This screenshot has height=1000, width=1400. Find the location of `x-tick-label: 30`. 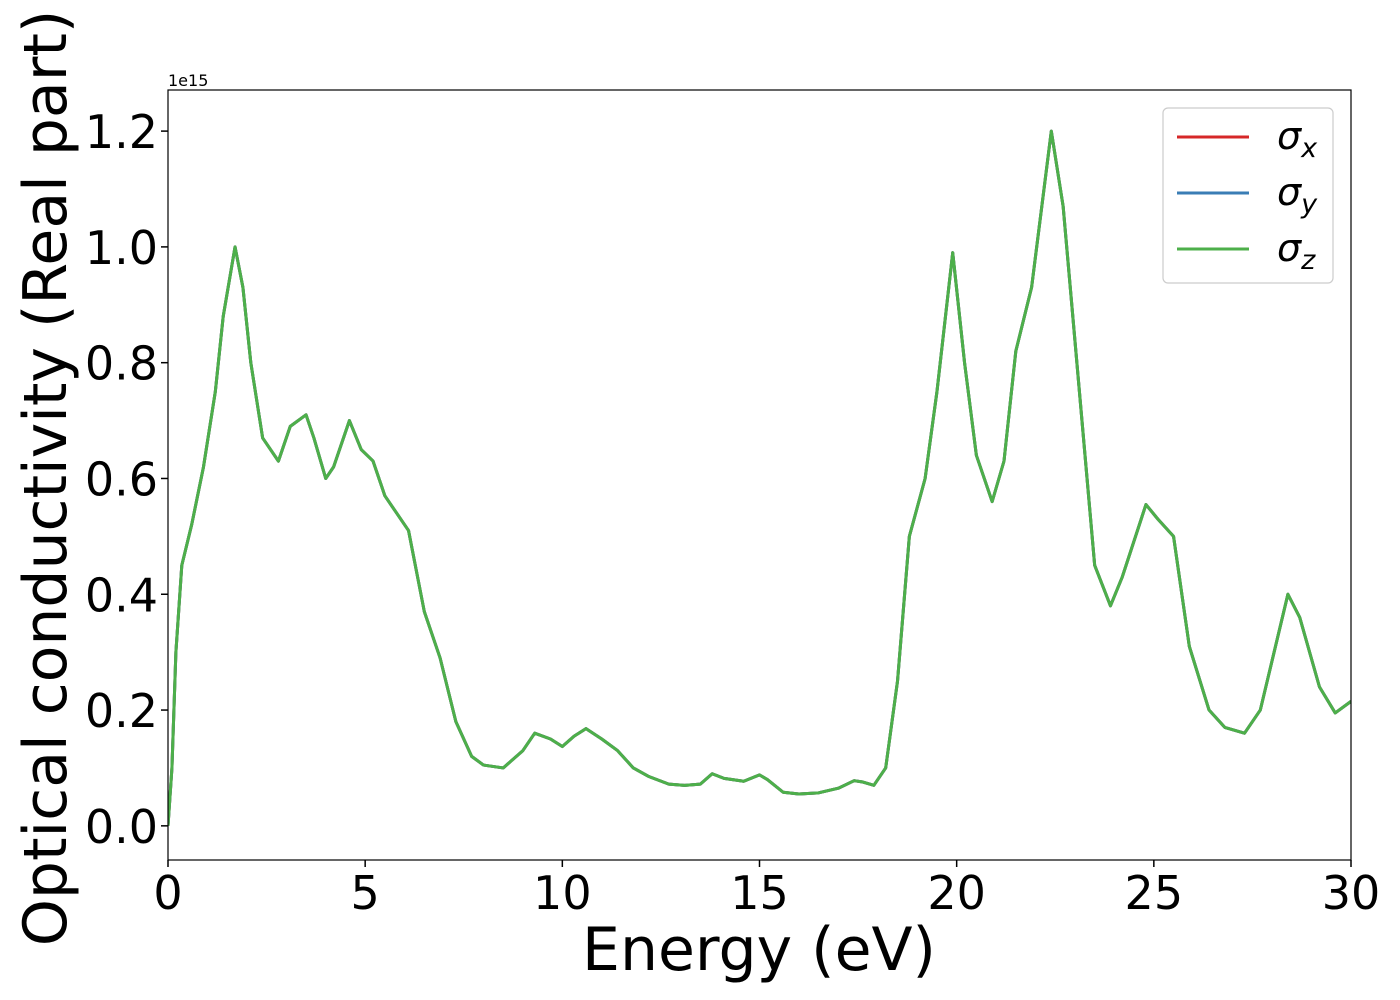

x-tick-label: 30 is located at coordinates (1351, 893).